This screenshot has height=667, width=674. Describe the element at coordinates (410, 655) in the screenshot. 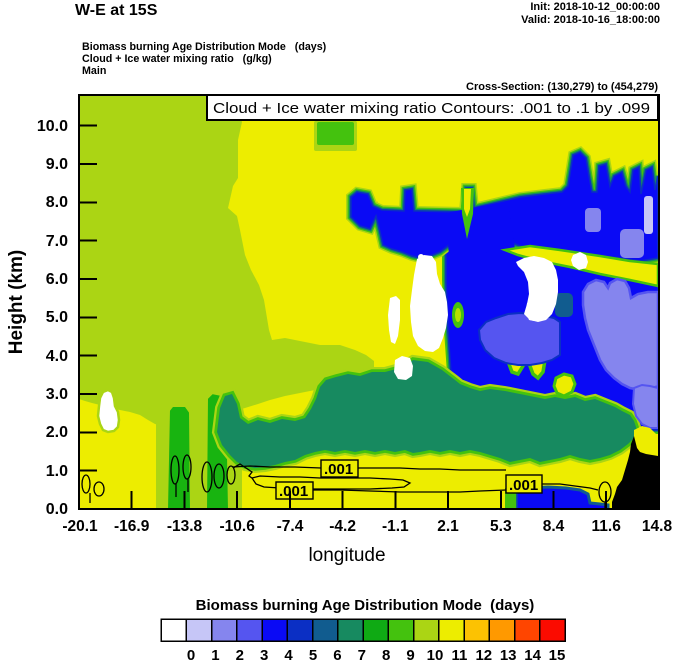

I see `svg-text: 9` at that location.